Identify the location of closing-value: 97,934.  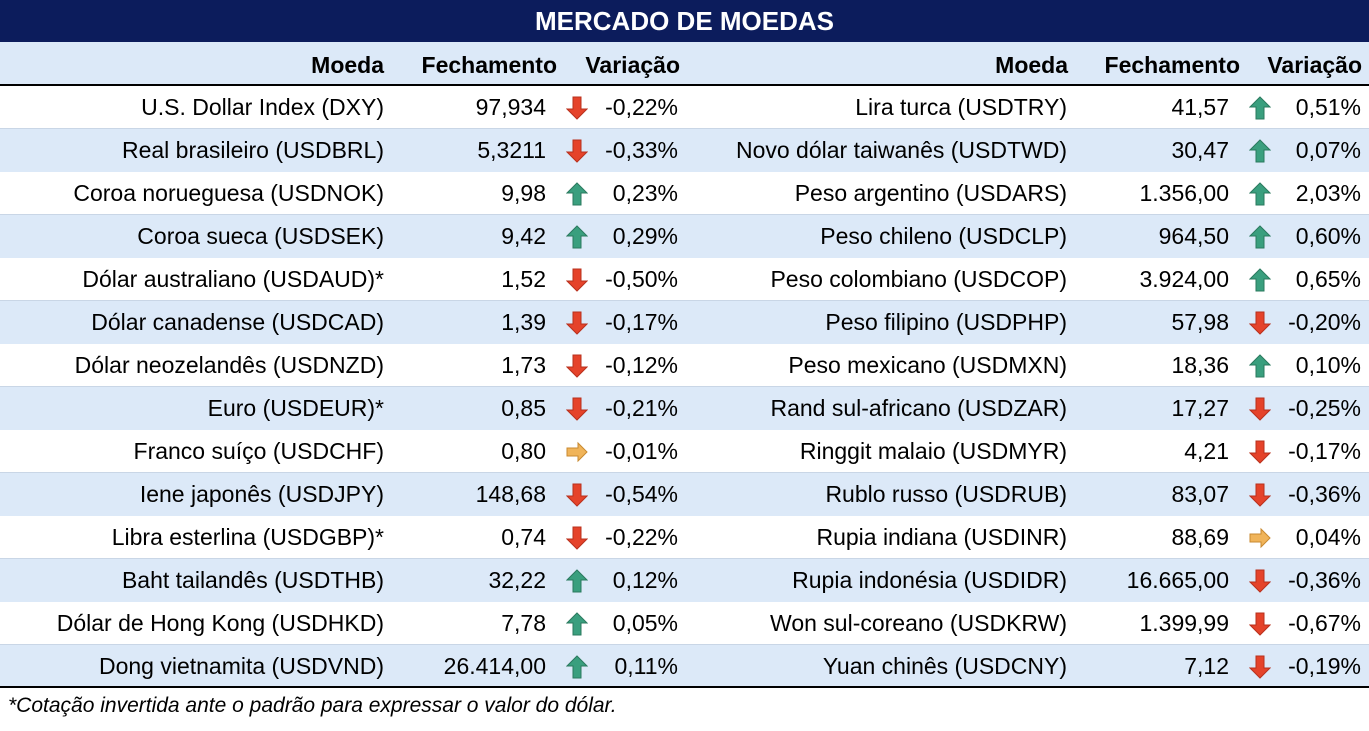
(510, 107).